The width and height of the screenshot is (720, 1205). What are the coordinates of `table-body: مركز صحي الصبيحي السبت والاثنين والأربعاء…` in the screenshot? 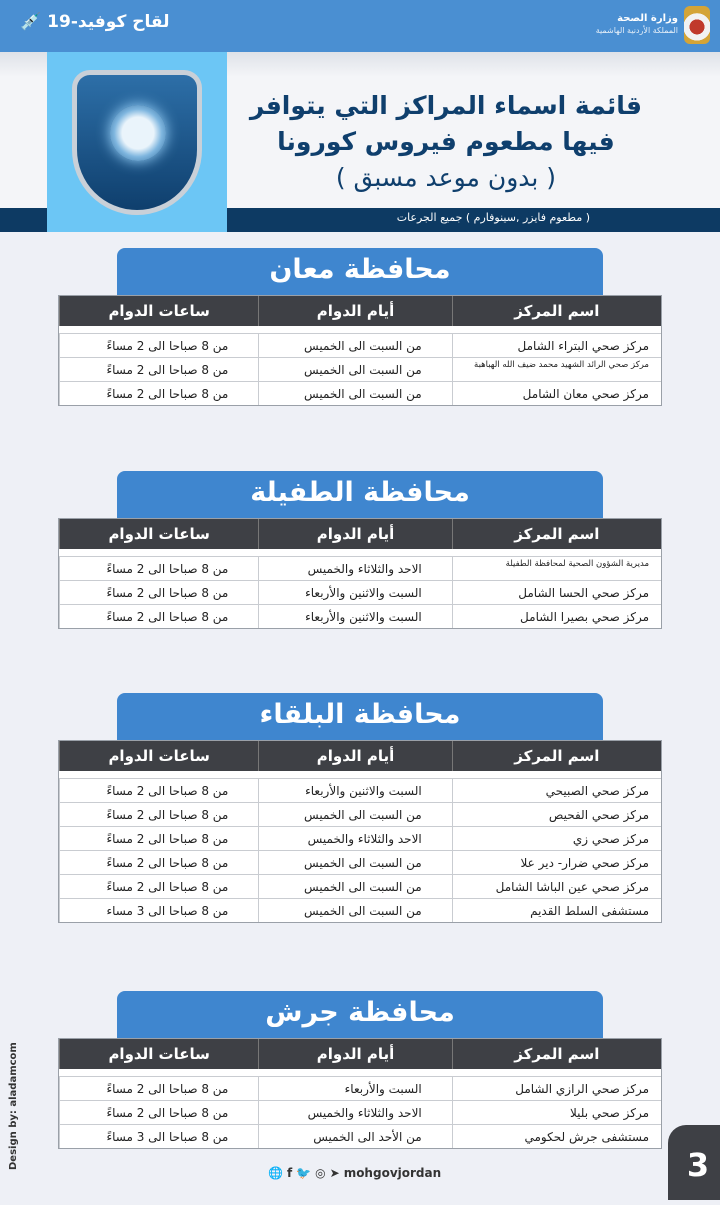 It's located at (360, 846).